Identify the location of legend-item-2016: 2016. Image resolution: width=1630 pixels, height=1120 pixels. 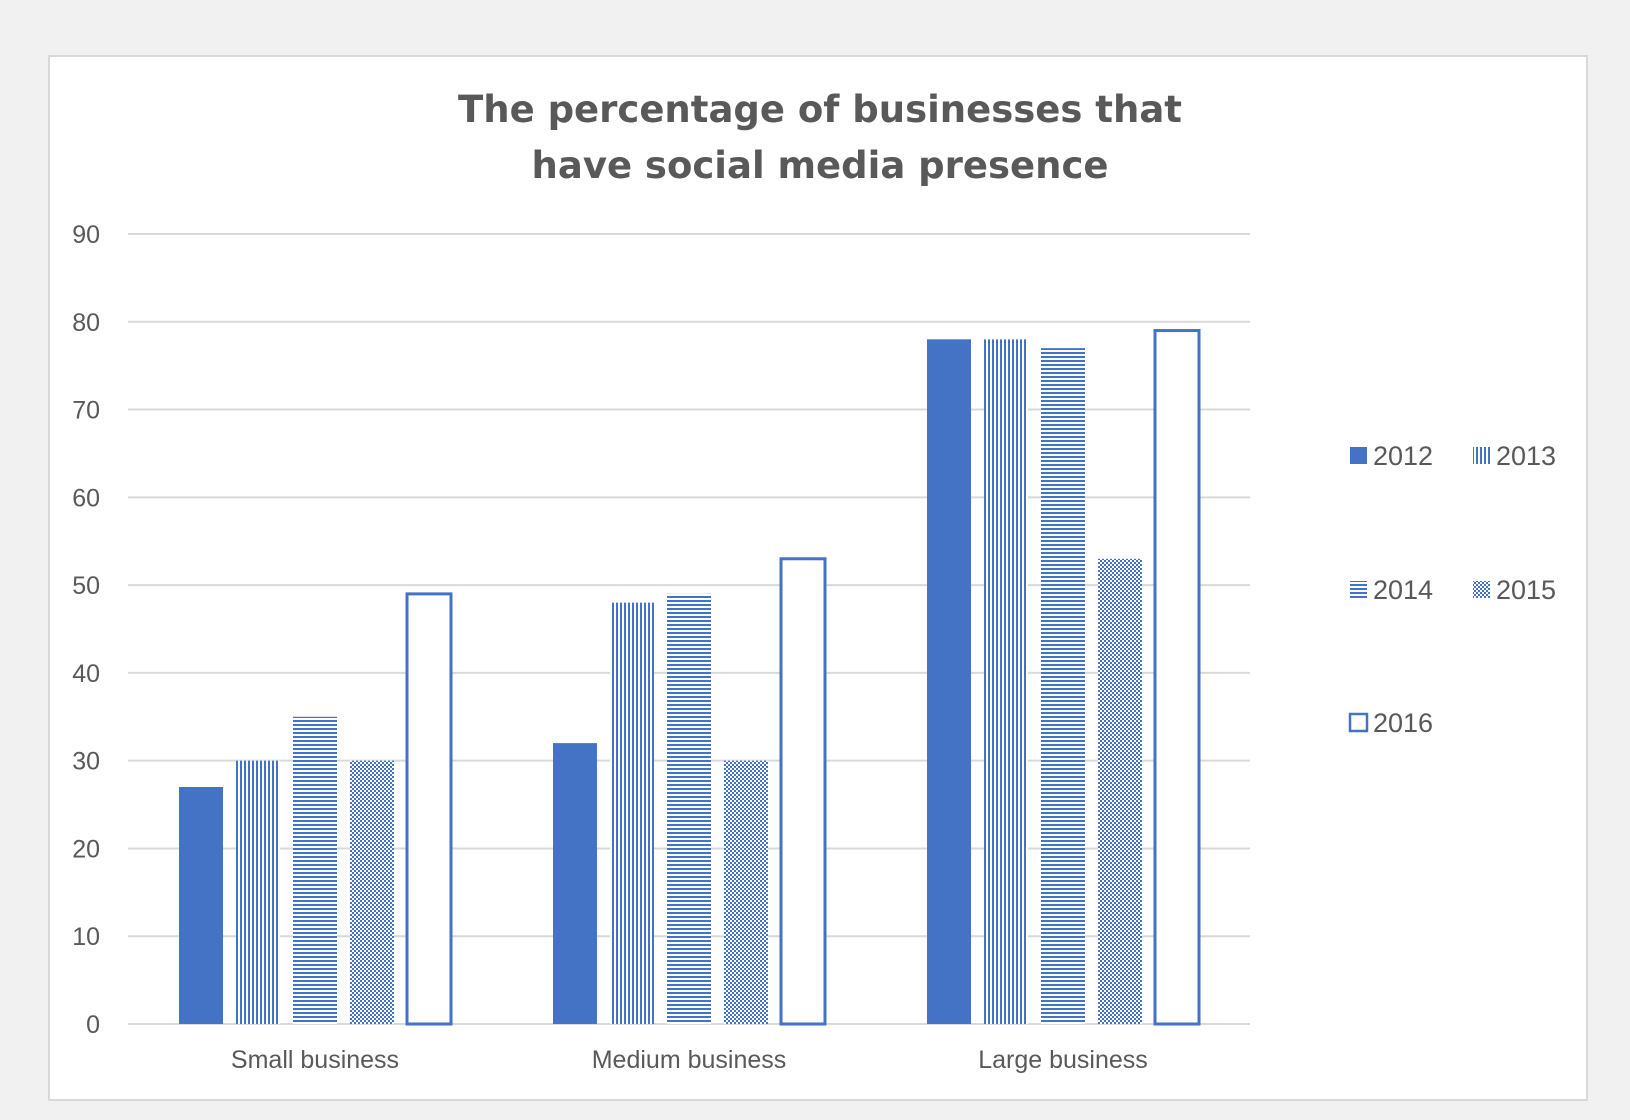
(1390, 723).